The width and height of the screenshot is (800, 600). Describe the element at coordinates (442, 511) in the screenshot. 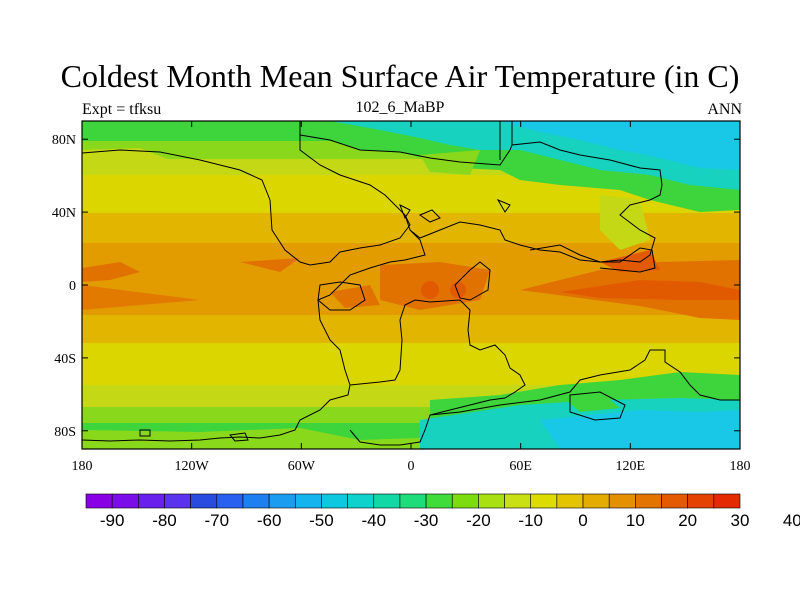

I see `colorbar: -90-80-70-60-50-40-30-20-1001020304050` at that location.